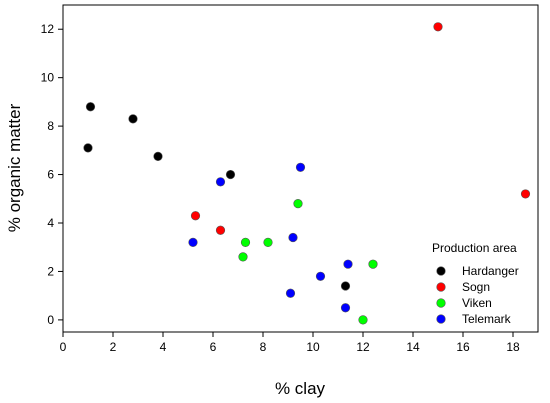 Image resolution: width=550 pixels, height=403 pixels. Describe the element at coordinates (313, 347) in the screenshot. I see `x-tick-label: 10` at that location.